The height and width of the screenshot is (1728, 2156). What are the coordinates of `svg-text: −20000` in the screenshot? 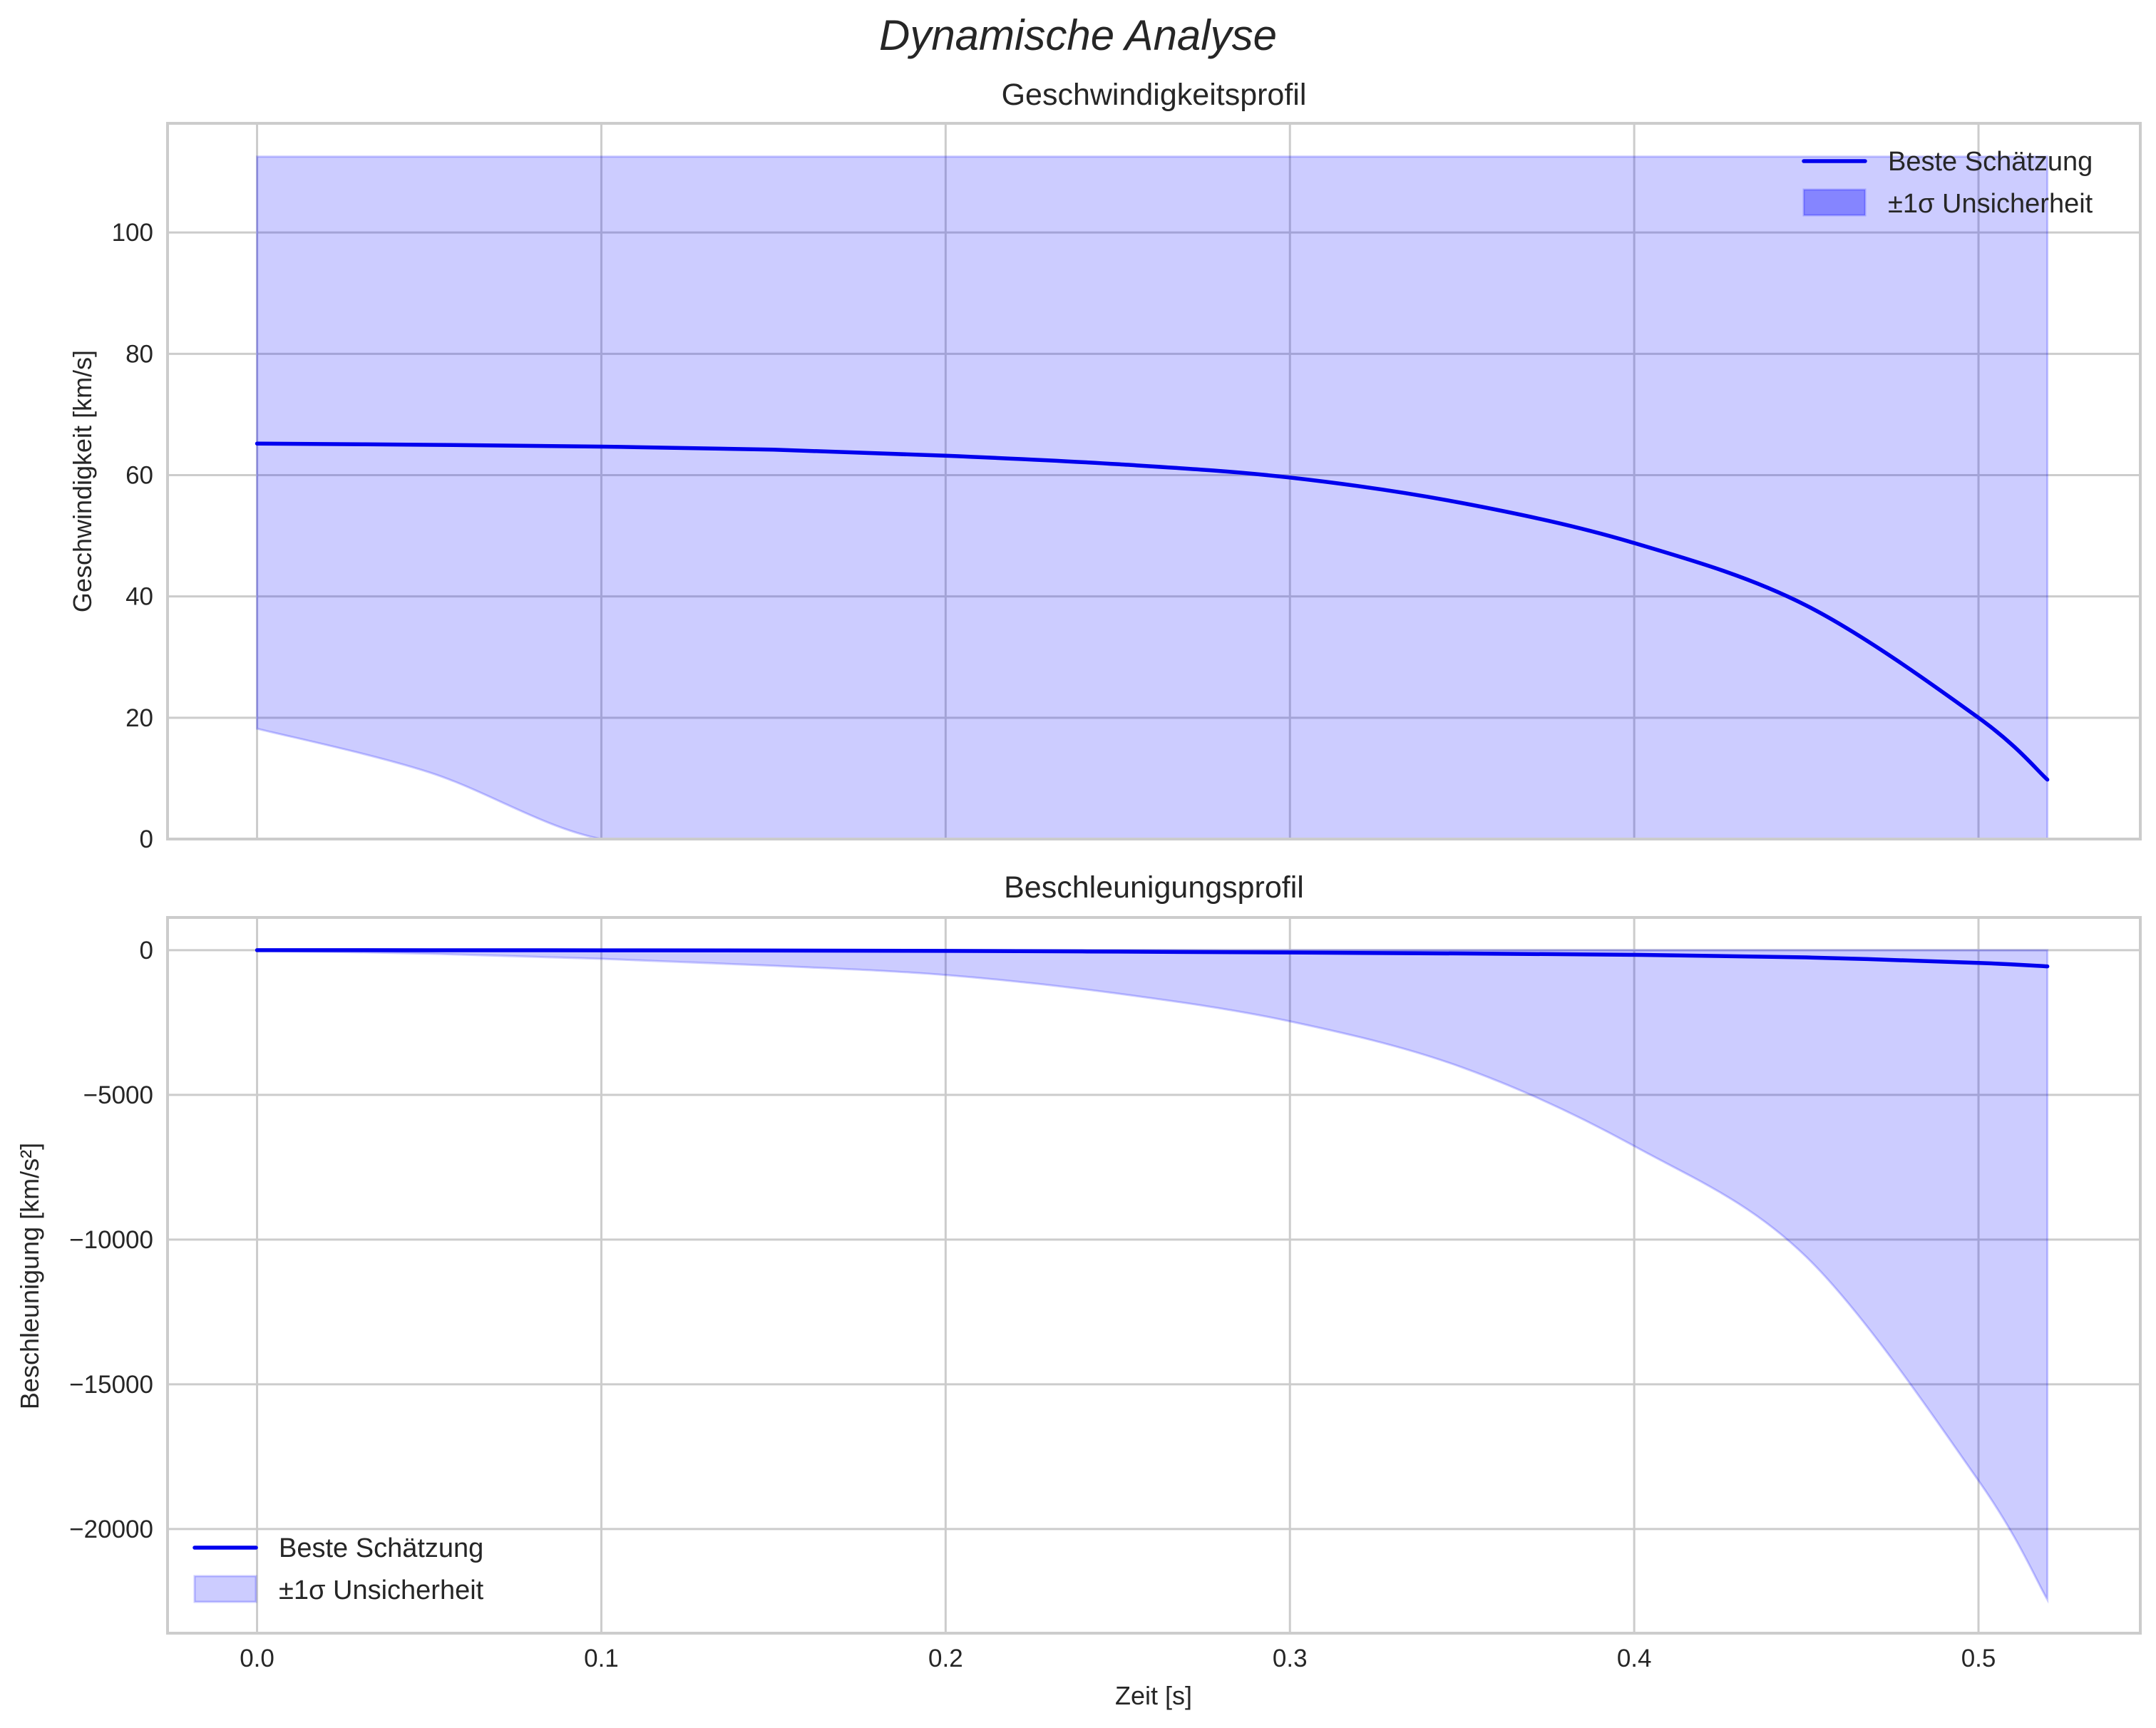 It's located at (111, 1529).